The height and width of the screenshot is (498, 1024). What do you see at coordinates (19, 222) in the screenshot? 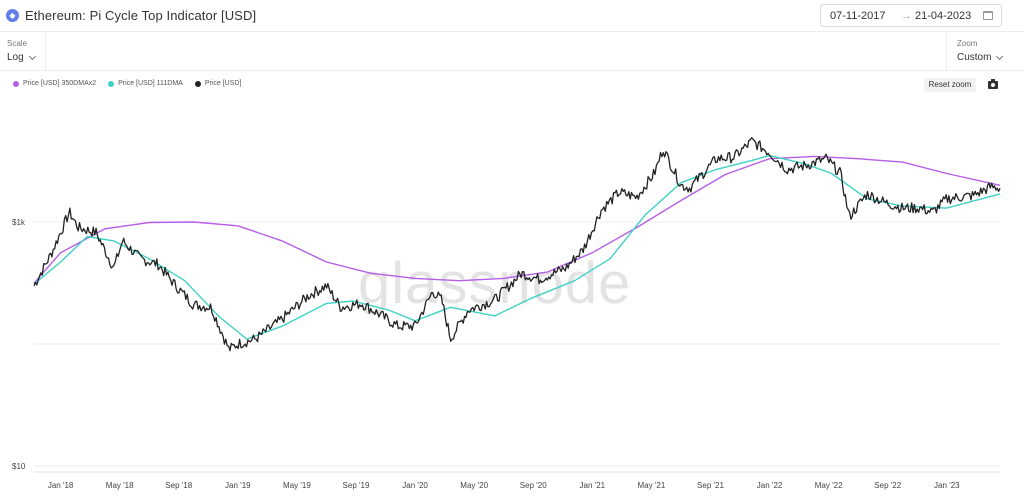
I see `y-tick-label: $1k` at bounding box center [19, 222].